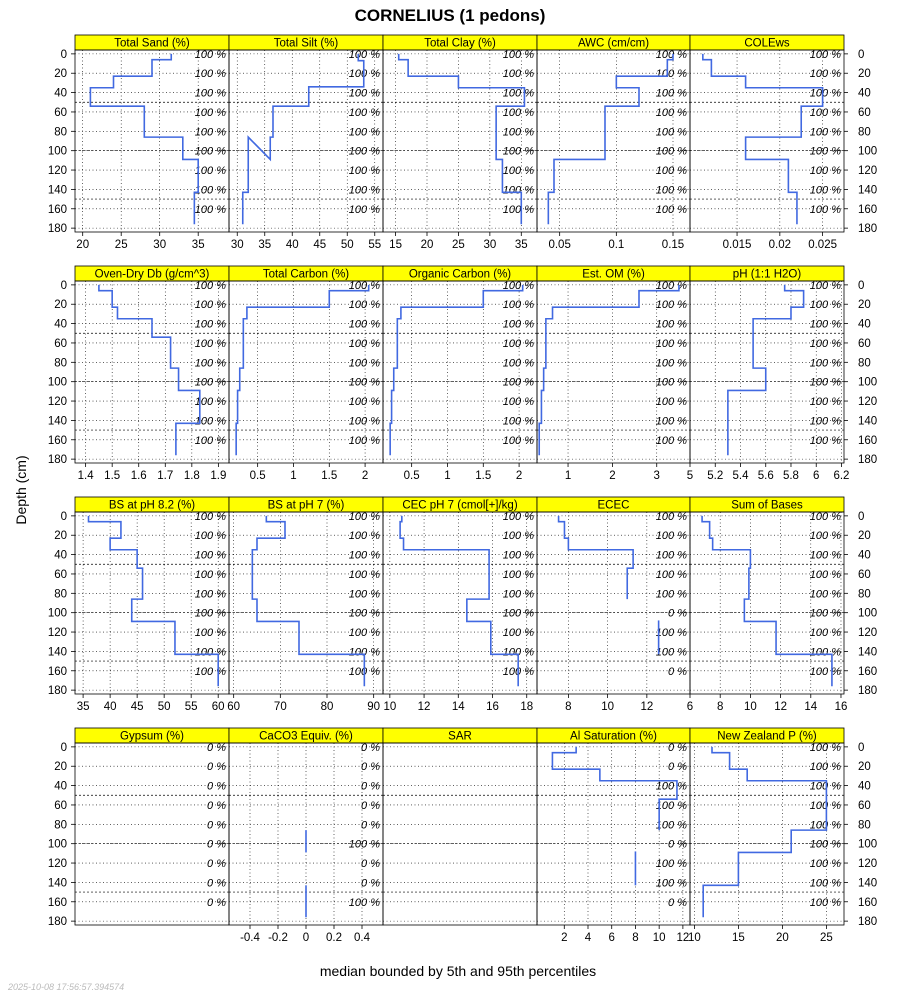 Image resolution: width=900 pixels, height=1000 pixels. Describe the element at coordinates (57, 883) in the screenshot. I see `y-tick-label-left: 140` at that location.